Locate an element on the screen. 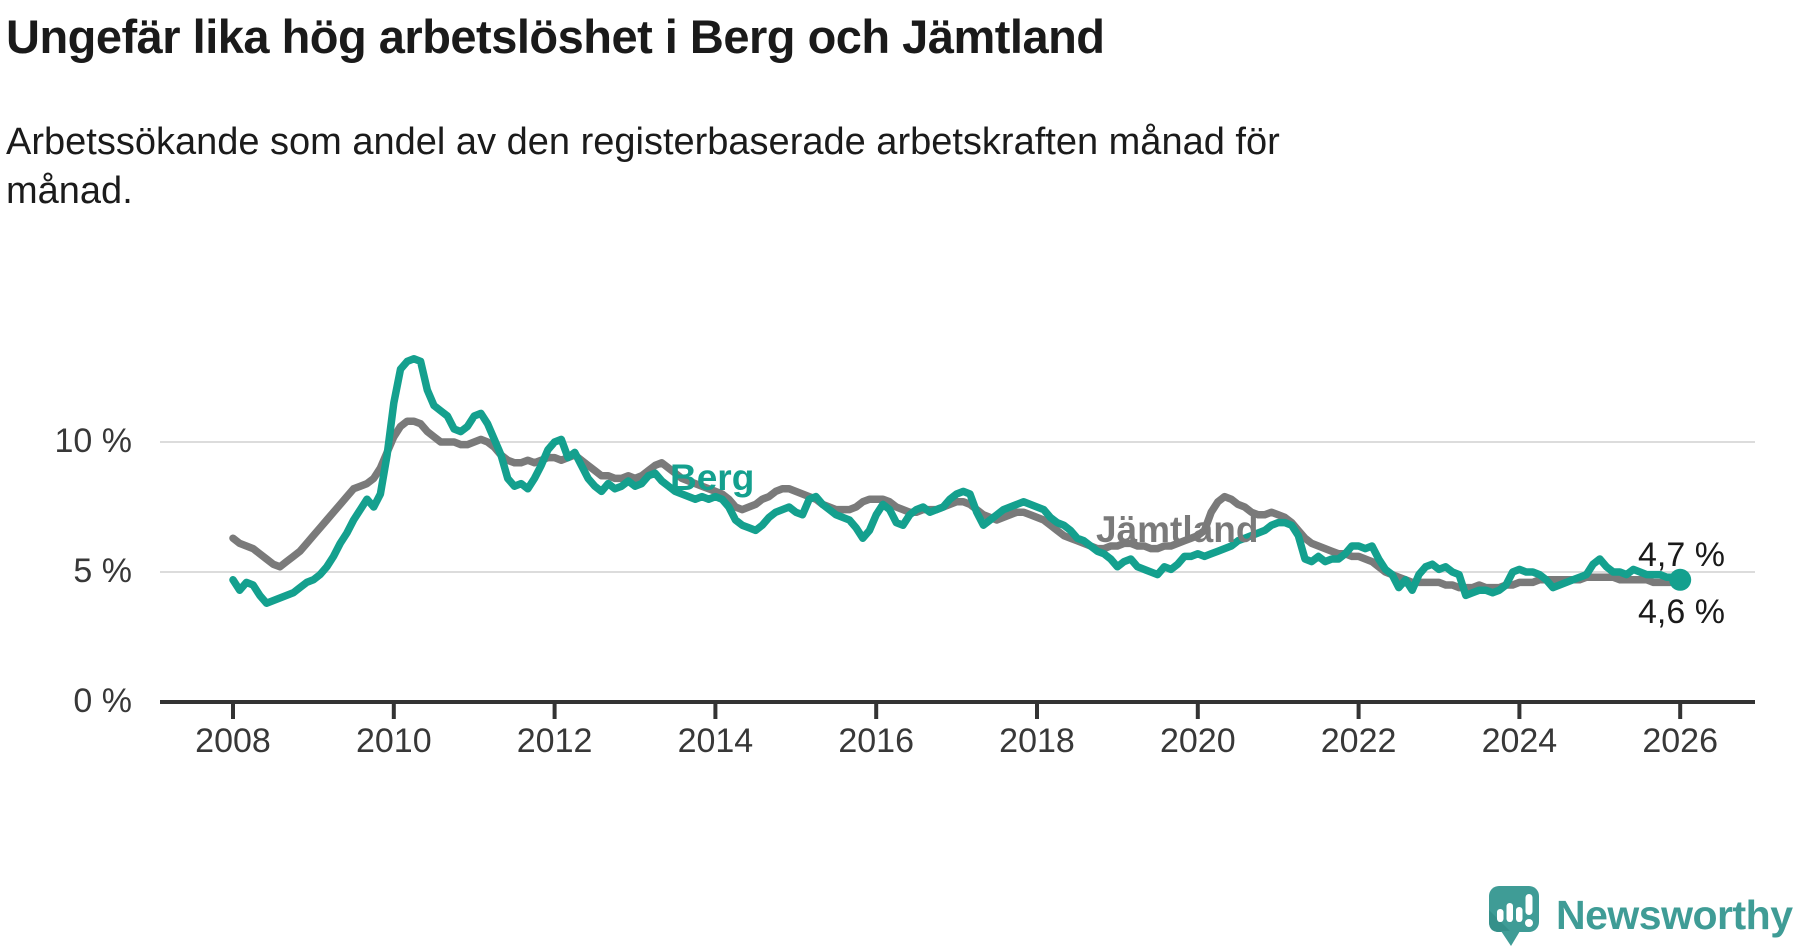  x-tick-label: 2008 is located at coordinates (233, 741).